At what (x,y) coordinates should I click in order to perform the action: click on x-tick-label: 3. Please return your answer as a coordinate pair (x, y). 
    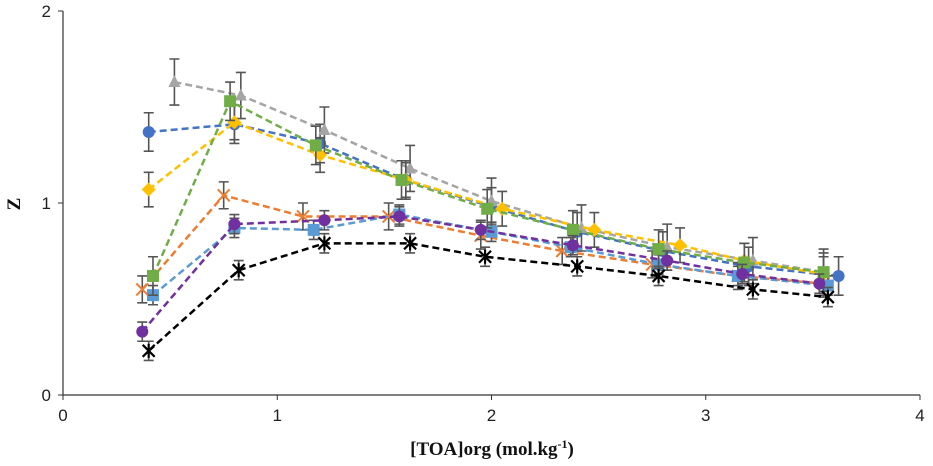
    Looking at the image, I should click on (705, 415).